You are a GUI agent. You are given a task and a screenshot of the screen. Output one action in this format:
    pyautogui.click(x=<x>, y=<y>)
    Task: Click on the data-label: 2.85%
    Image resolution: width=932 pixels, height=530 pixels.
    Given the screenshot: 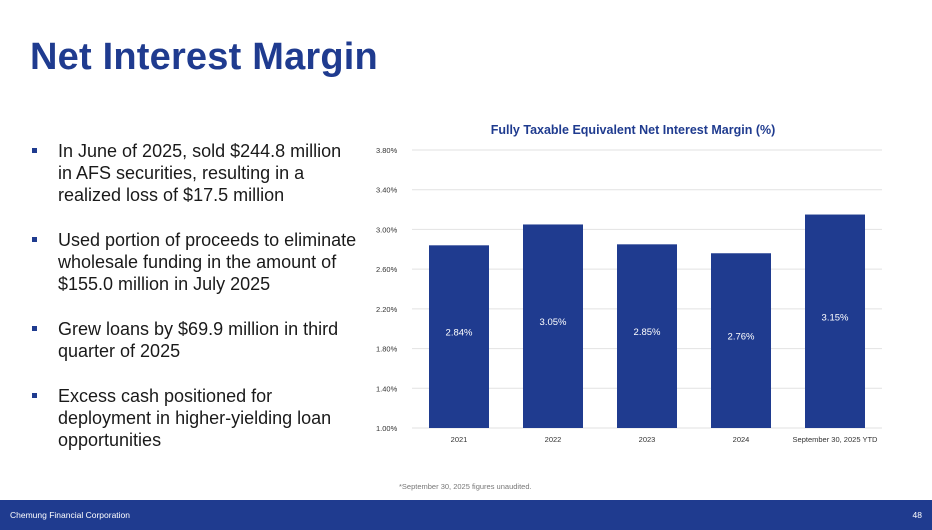 What is the action you would take?
    pyautogui.click(x=647, y=332)
    